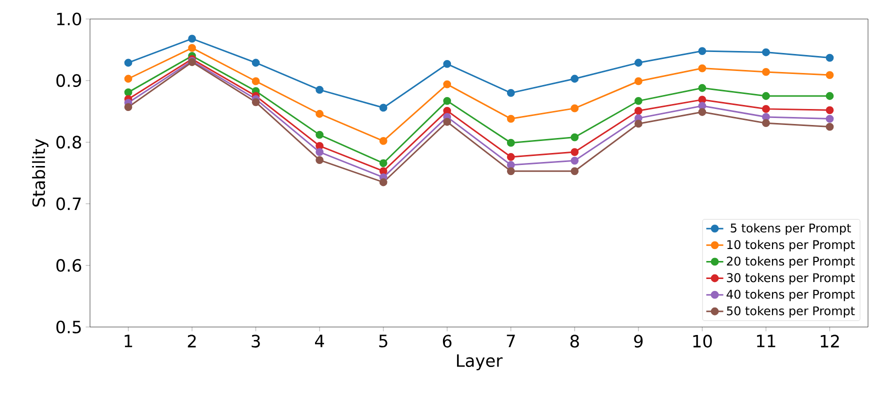 The width and height of the screenshot is (874, 400). What do you see at coordinates (638, 341) in the screenshot?
I see `x-tick-label: 9` at bounding box center [638, 341].